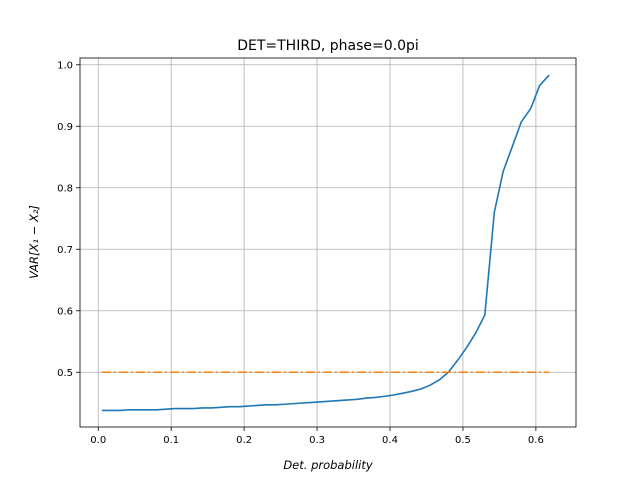 This screenshot has width=640, height=480. I want to click on x-tick-label: 0.0, so click(98, 440).